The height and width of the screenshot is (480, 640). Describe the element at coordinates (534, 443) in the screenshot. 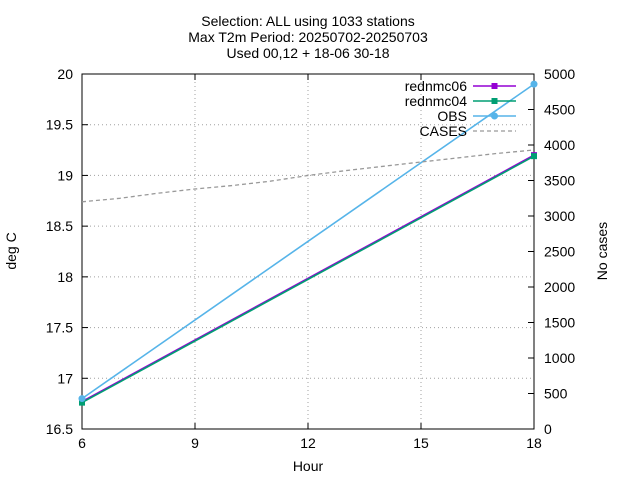

I see `x-tick-label: 18` at that location.